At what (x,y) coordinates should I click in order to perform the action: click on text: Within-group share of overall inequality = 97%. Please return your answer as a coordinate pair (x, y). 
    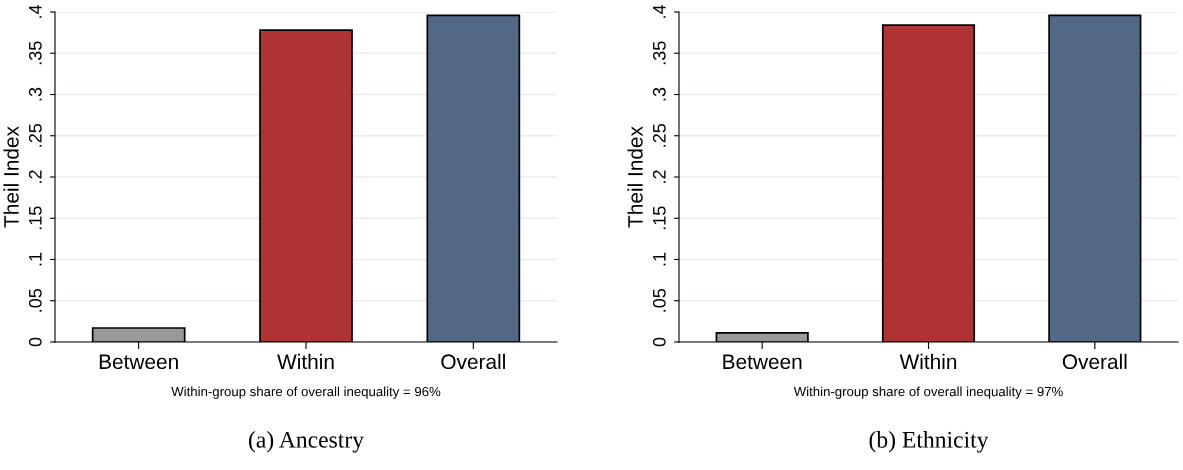
    Looking at the image, I should click on (928, 392).